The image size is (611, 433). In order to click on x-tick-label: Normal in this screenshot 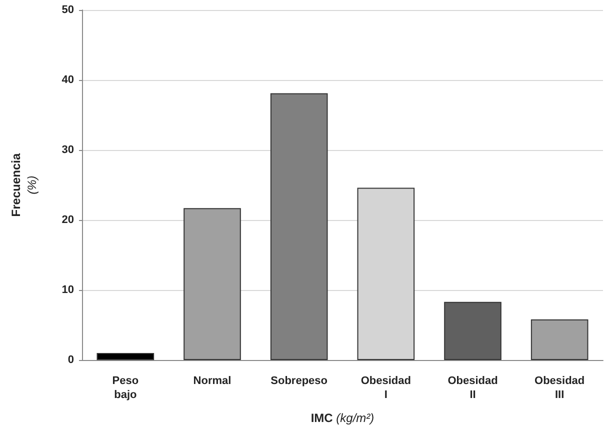, I will do `click(212, 381)`.